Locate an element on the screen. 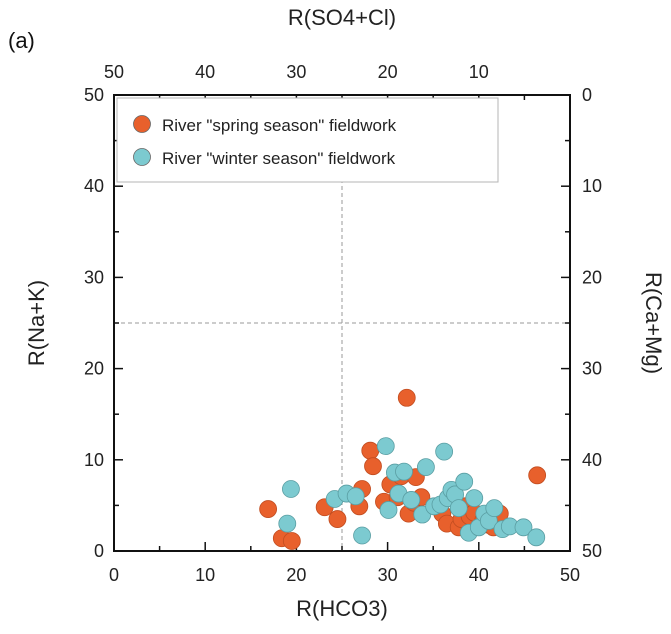 The image size is (671, 634). y-tick-label: 30 is located at coordinates (94, 277).